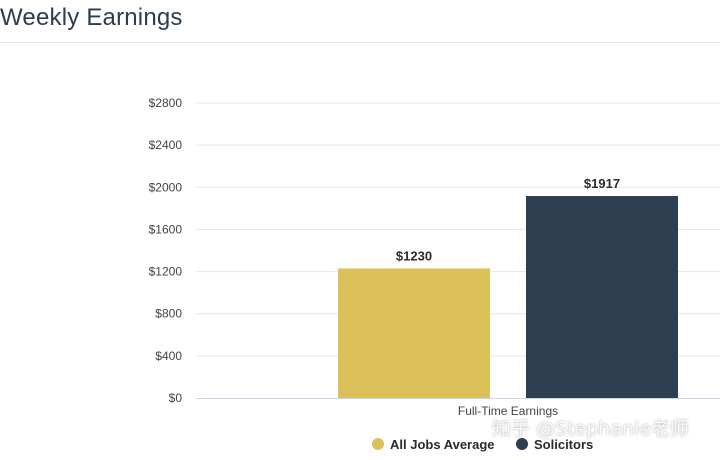 The image size is (720, 460). Describe the element at coordinates (590, 429) in the screenshot. I see `watermark: 知乎 @Stephanie老师` at that location.